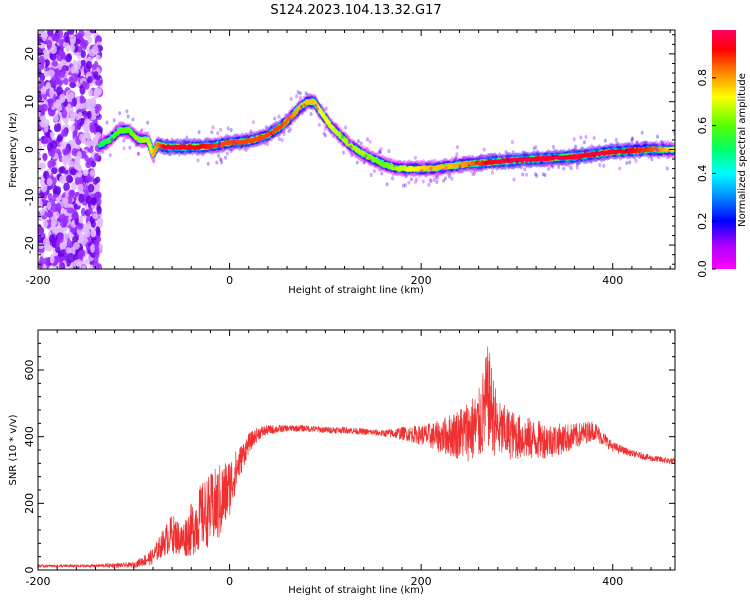  I want to click on y-tick-label: 600, so click(29, 370).